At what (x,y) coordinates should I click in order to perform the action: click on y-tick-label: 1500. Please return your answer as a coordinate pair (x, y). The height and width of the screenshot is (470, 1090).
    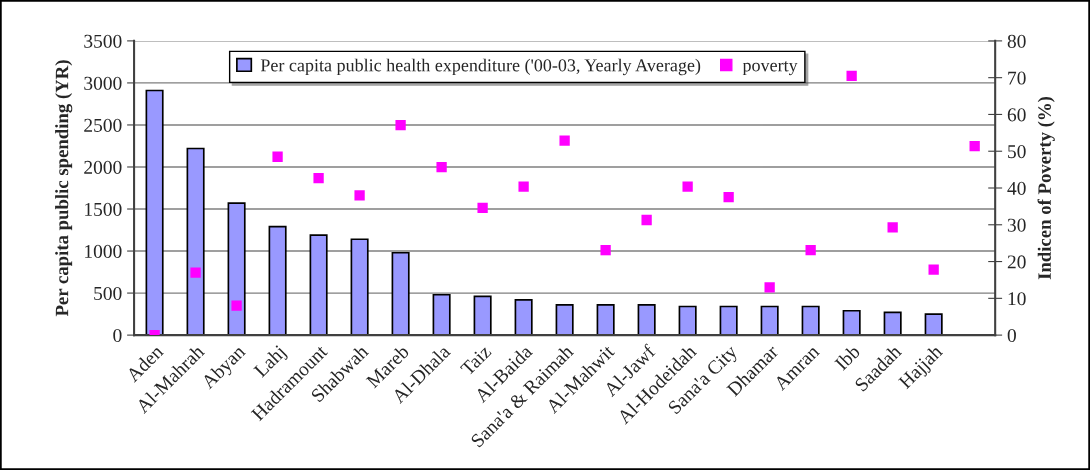
    Looking at the image, I should click on (103, 209).